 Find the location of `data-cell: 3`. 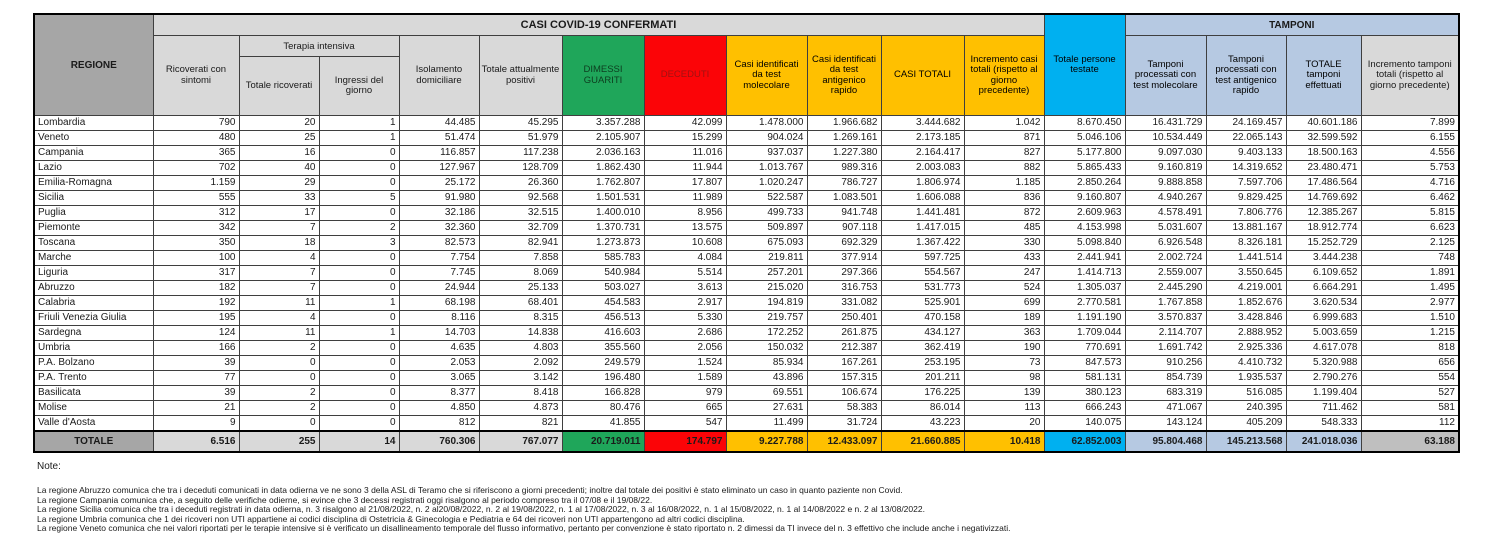

data-cell: 3 is located at coordinates (359, 243).